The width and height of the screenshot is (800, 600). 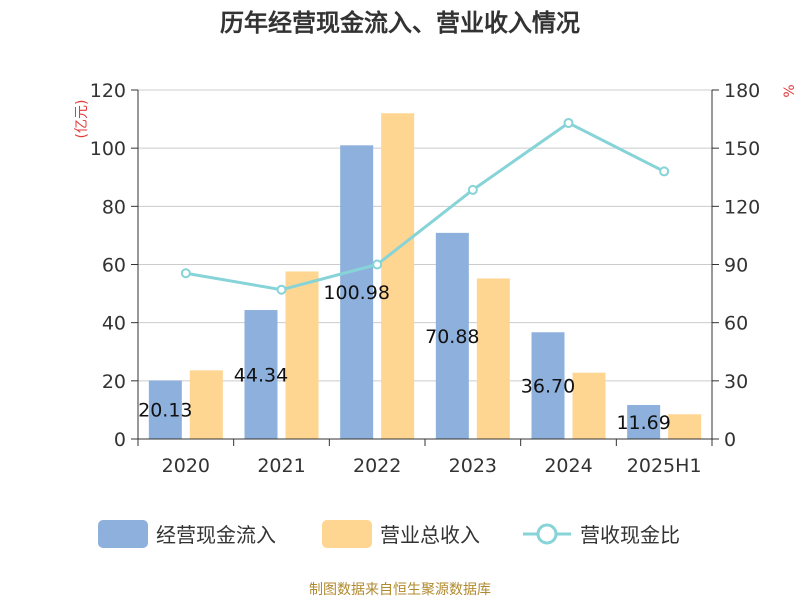 I want to click on right-axis-tick-label: 60, so click(x=736, y=324).